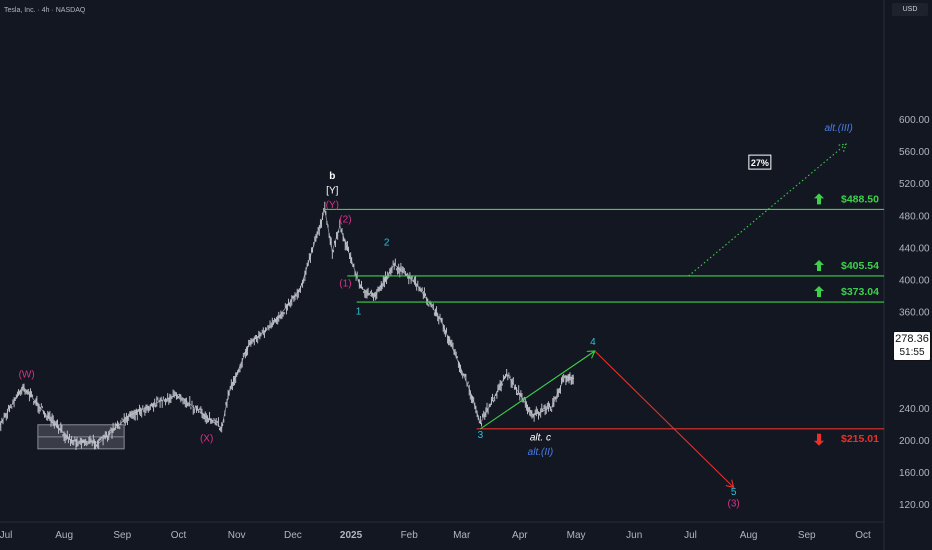 Image resolution: width=932 pixels, height=550 pixels. Describe the element at coordinates (733, 503) in the screenshot. I see `wave-label: (3)` at that location.